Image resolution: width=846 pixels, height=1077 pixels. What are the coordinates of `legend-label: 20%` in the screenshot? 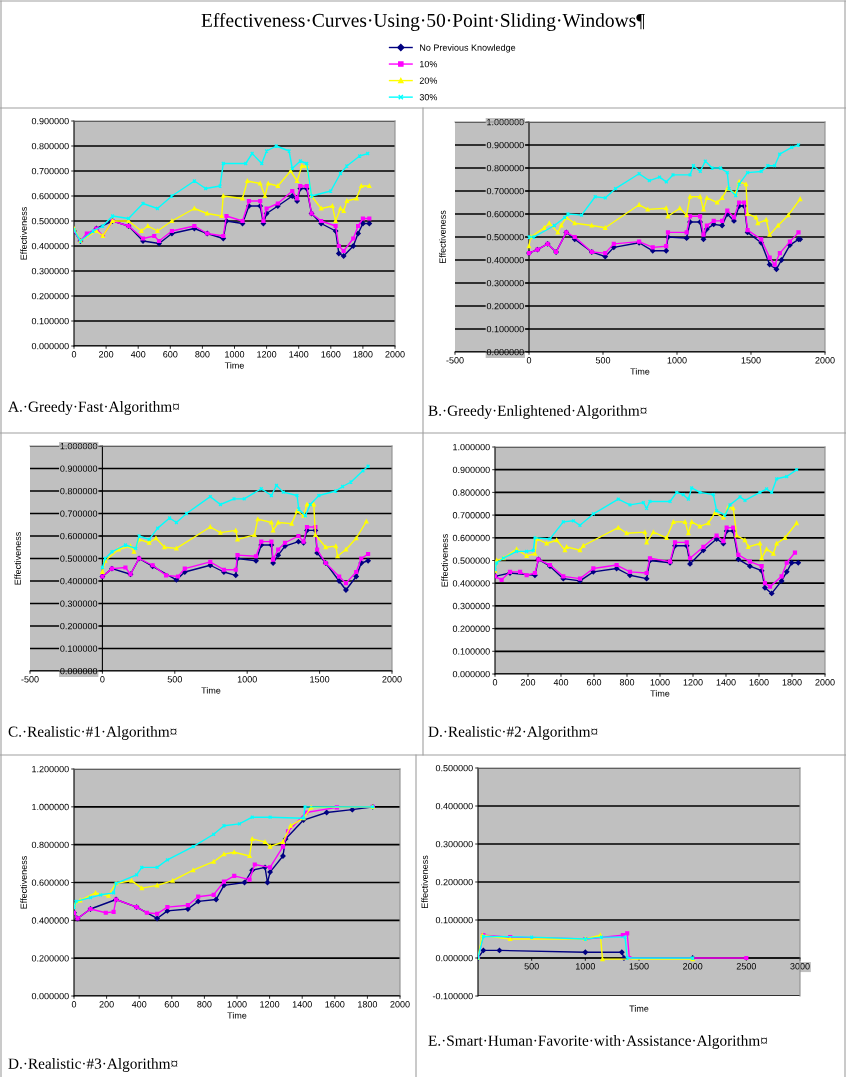 It's located at (428, 80).